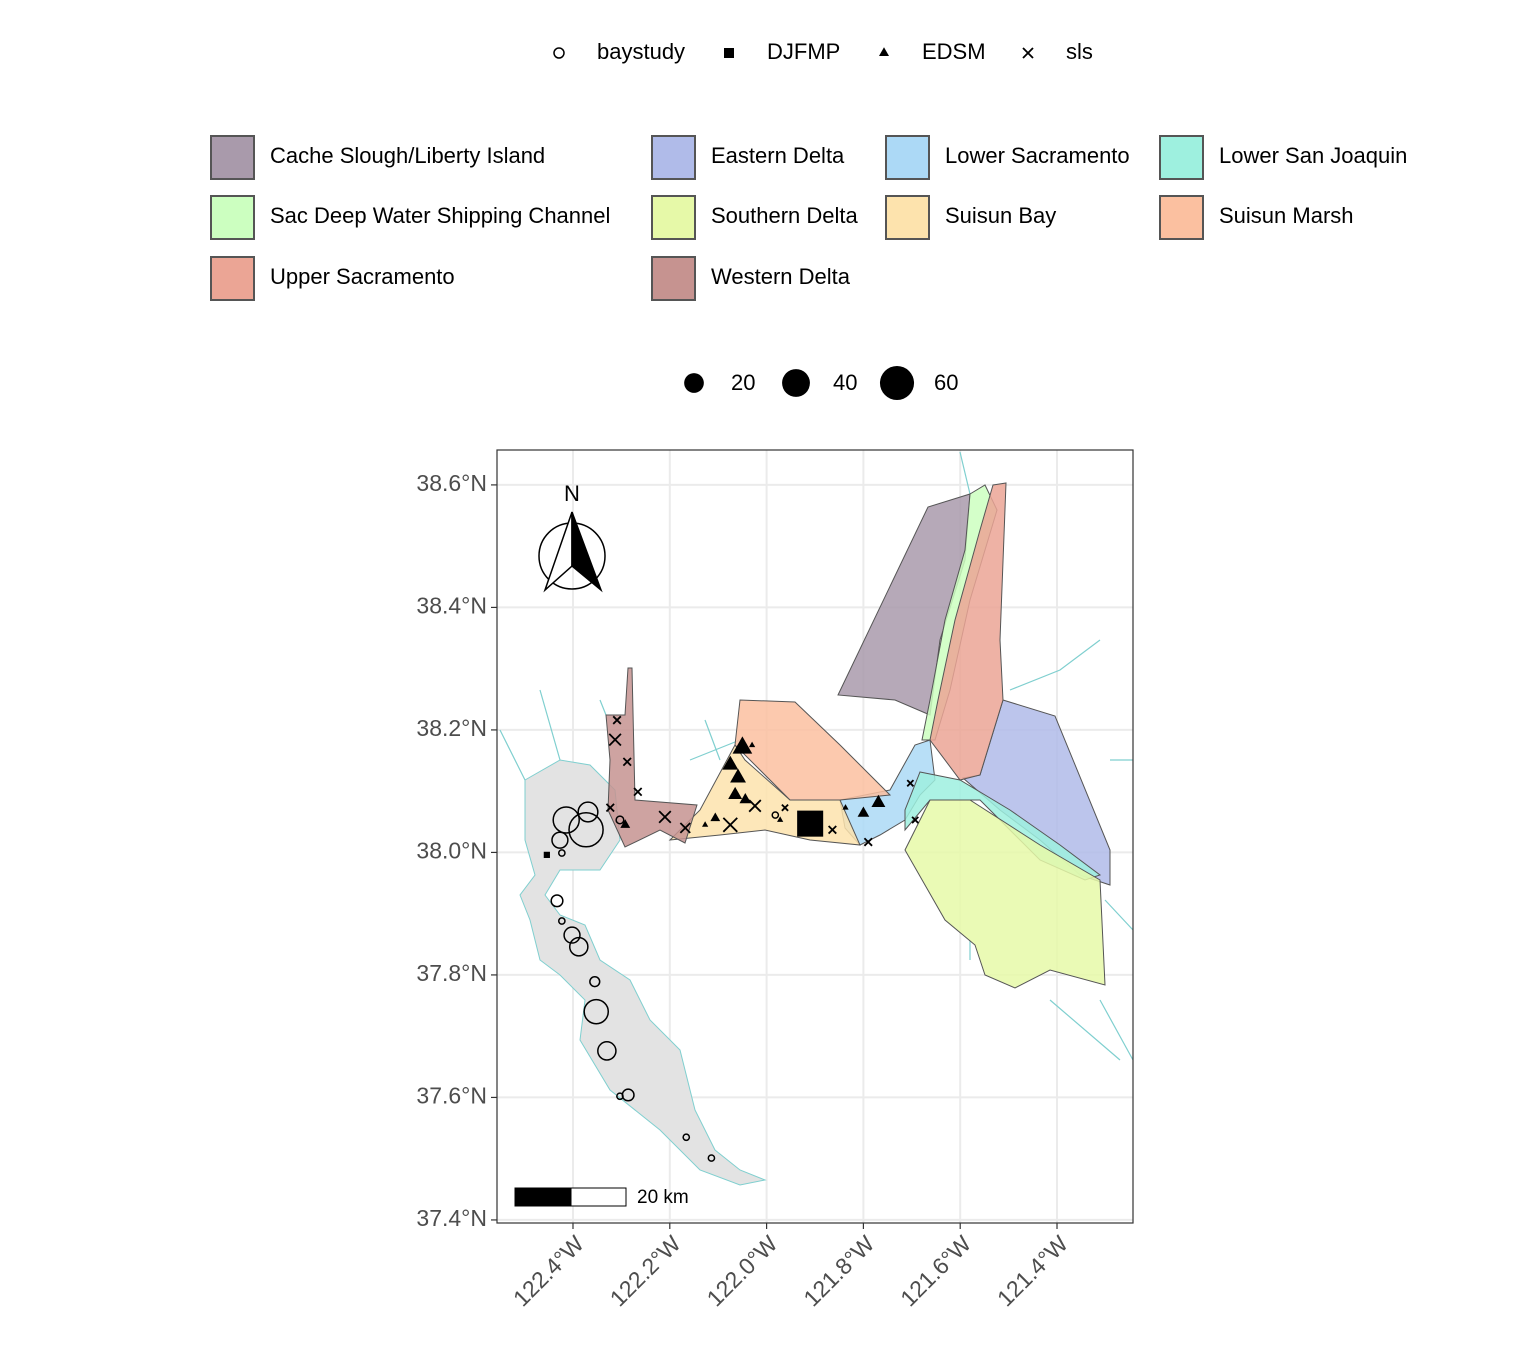 This screenshot has width=1536, height=1349. I want to click on north-arrow-right, so click(587, 552).